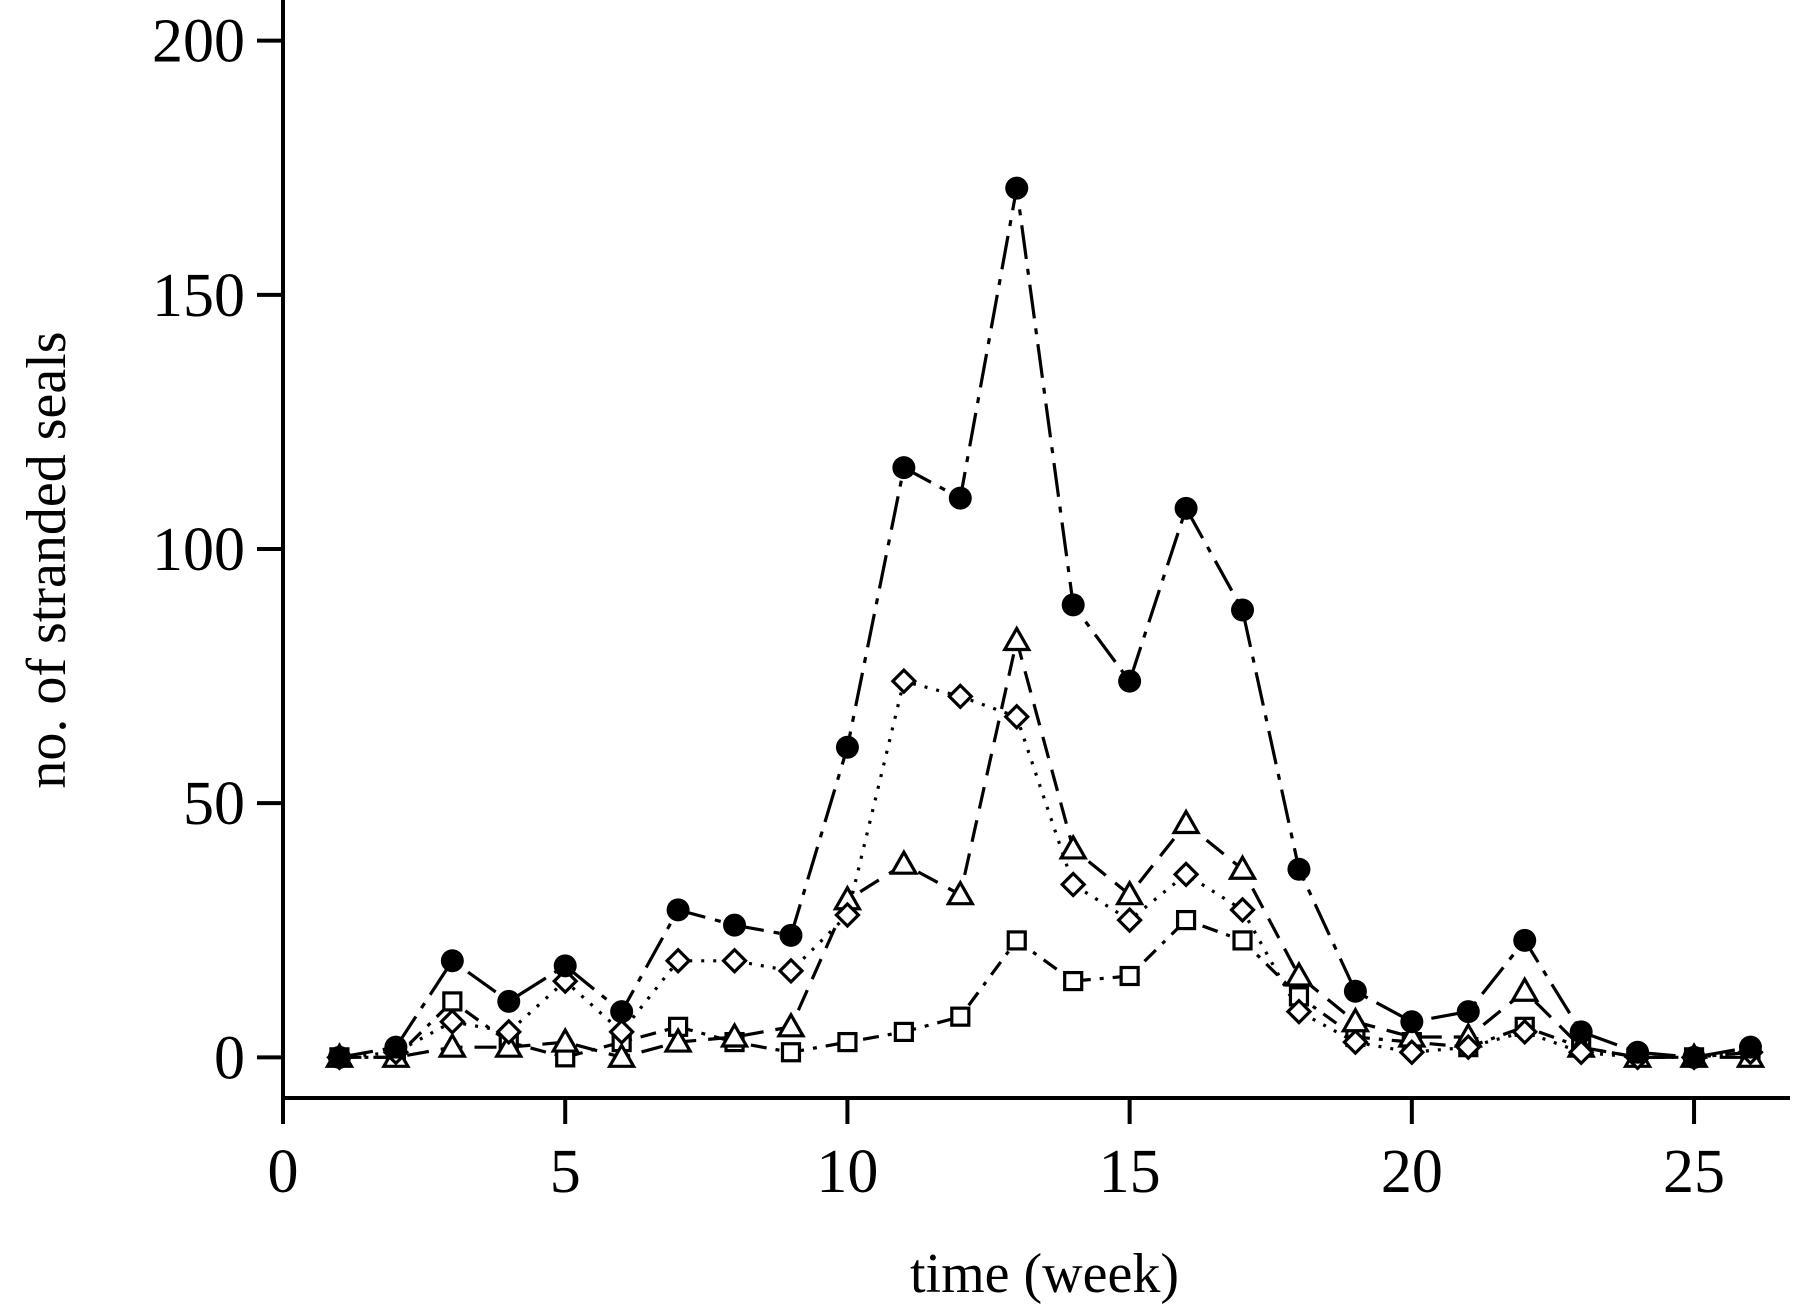 This screenshot has width=1800, height=1311. Describe the element at coordinates (229, 1058) in the screenshot. I see `y-tick-label: 0` at that location.